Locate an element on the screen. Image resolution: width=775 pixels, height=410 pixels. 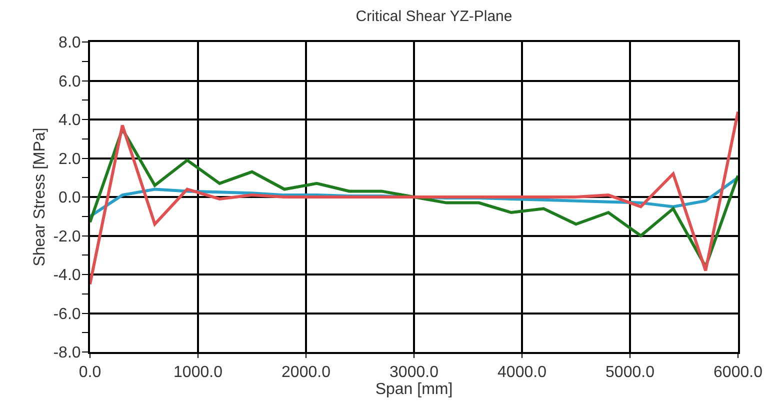
x-axis-title: Span [mm] is located at coordinates (414, 389).